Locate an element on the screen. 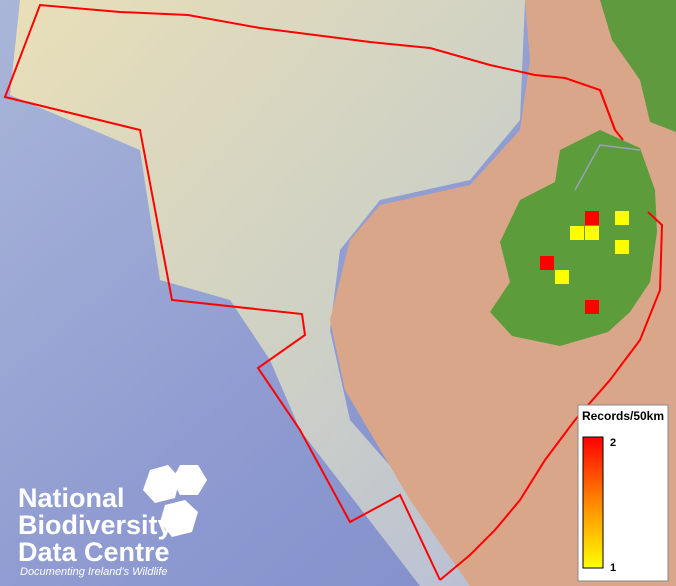 Image resolution: width=676 pixels, height=586 pixels. legend: Records/50km 2 1 is located at coordinates (623, 493).